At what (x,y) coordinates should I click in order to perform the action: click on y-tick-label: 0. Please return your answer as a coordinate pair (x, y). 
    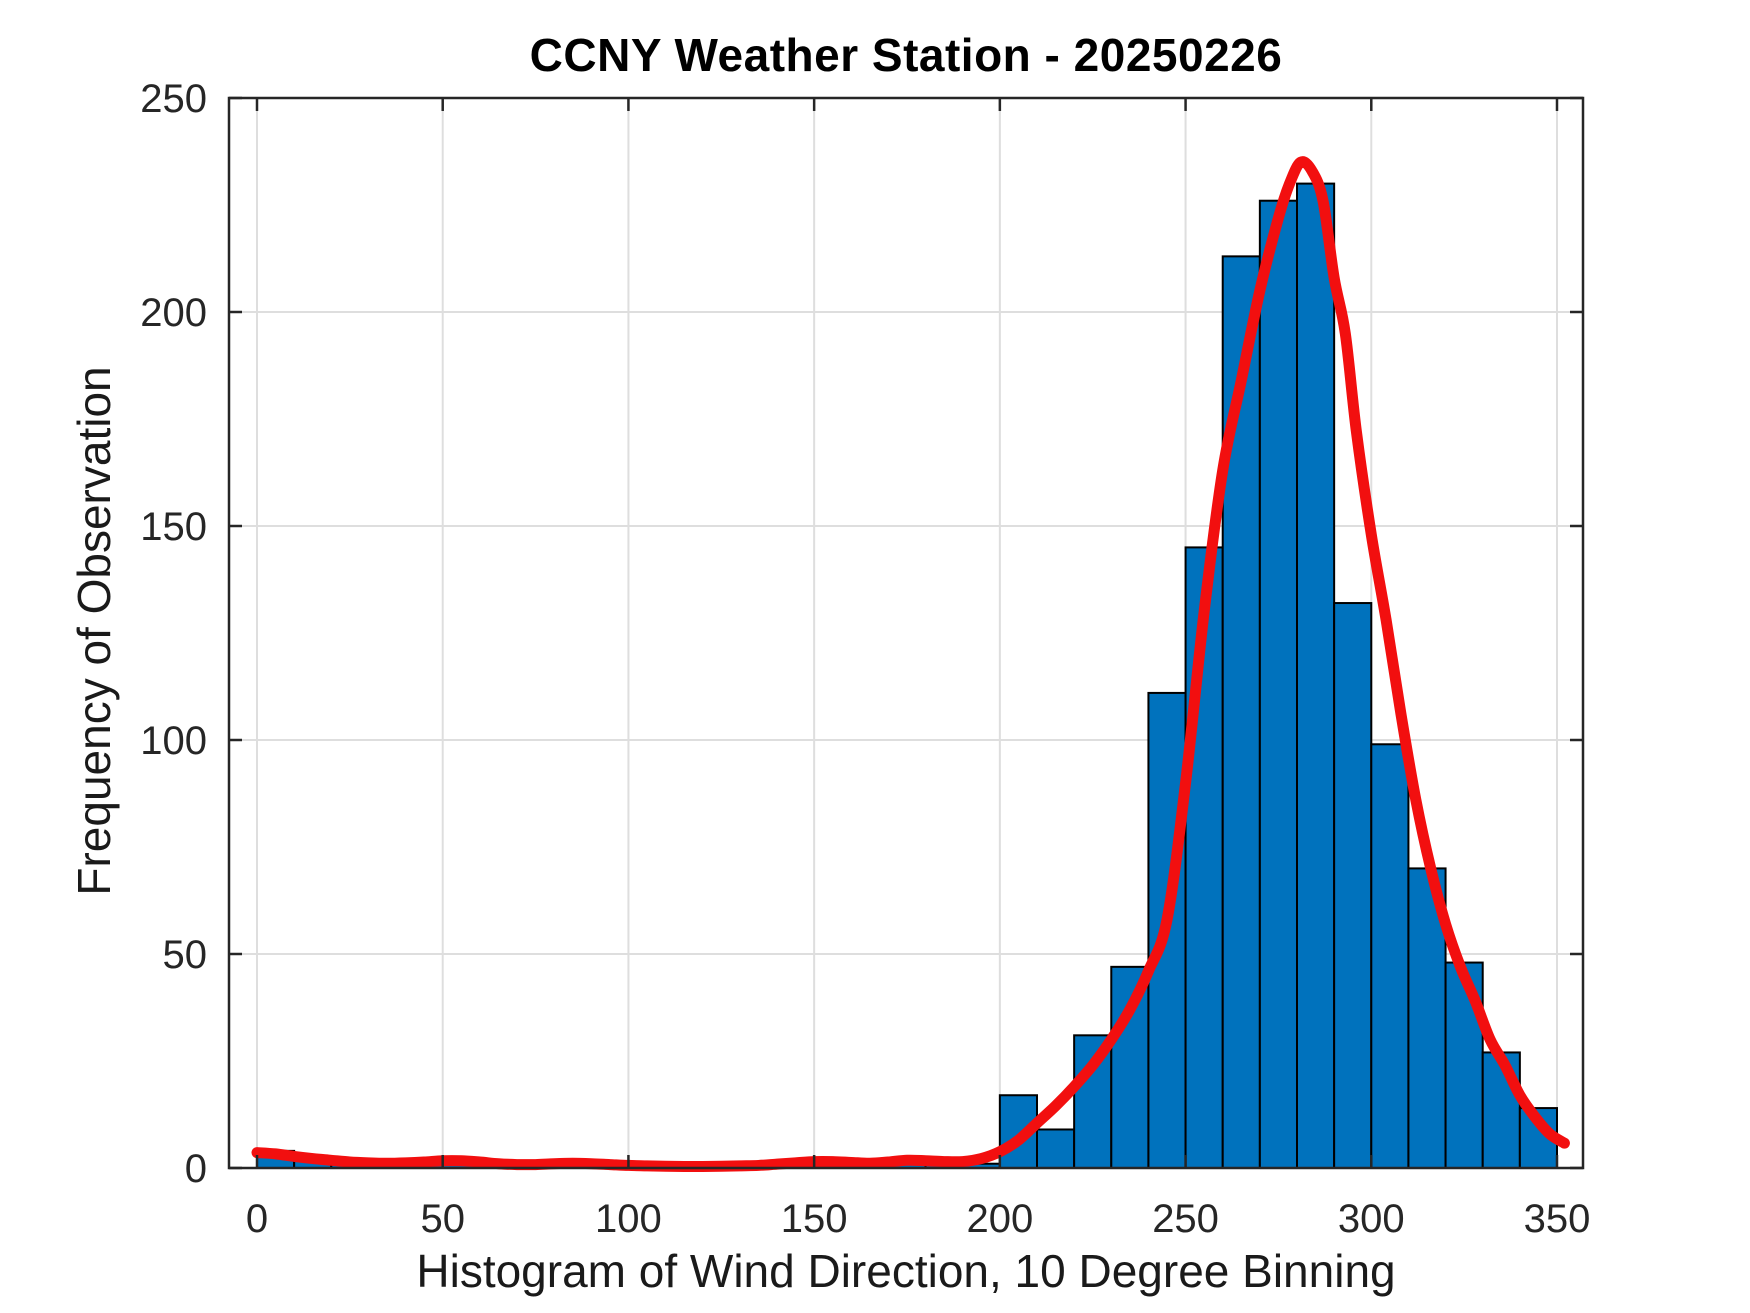
    Looking at the image, I should click on (196, 1169).